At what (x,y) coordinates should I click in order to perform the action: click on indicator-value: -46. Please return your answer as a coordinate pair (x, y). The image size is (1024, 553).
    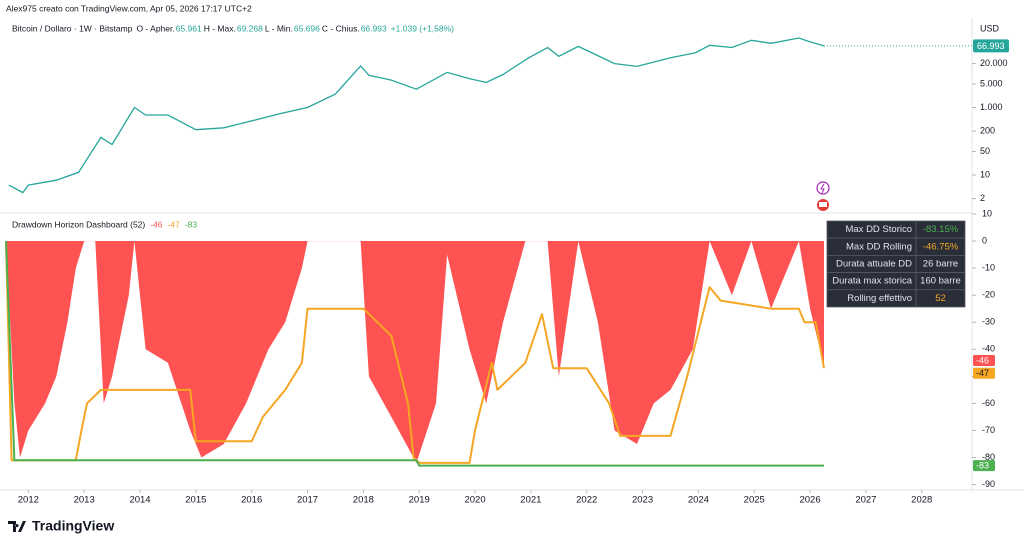
    Looking at the image, I should click on (156, 224).